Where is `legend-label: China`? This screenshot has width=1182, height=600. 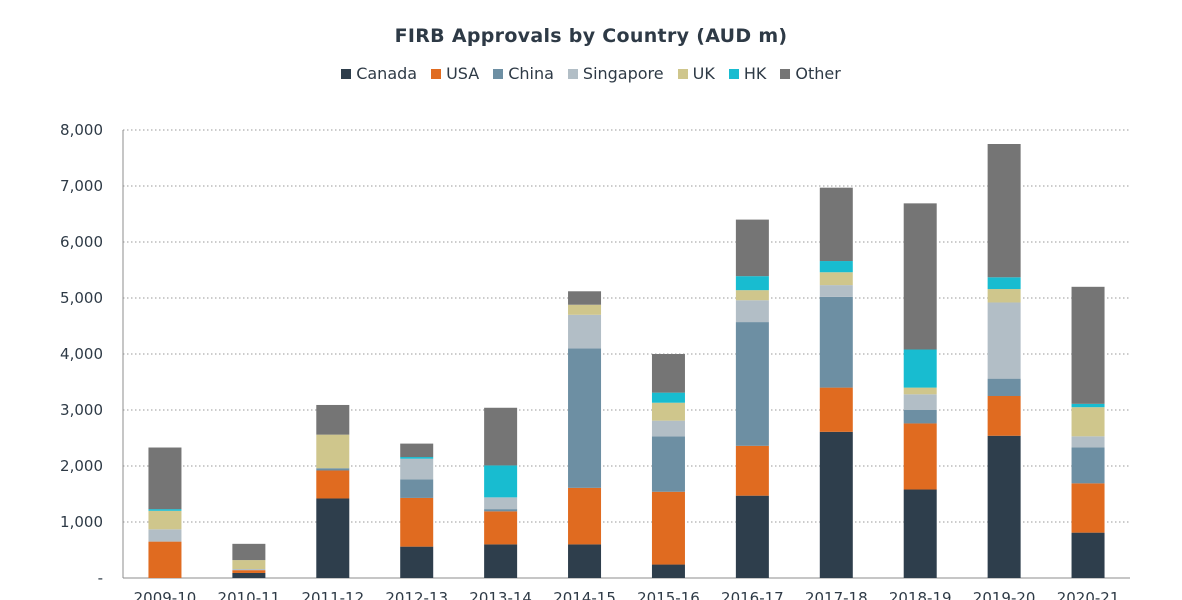 legend-label: China is located at coordinates (531, 73).